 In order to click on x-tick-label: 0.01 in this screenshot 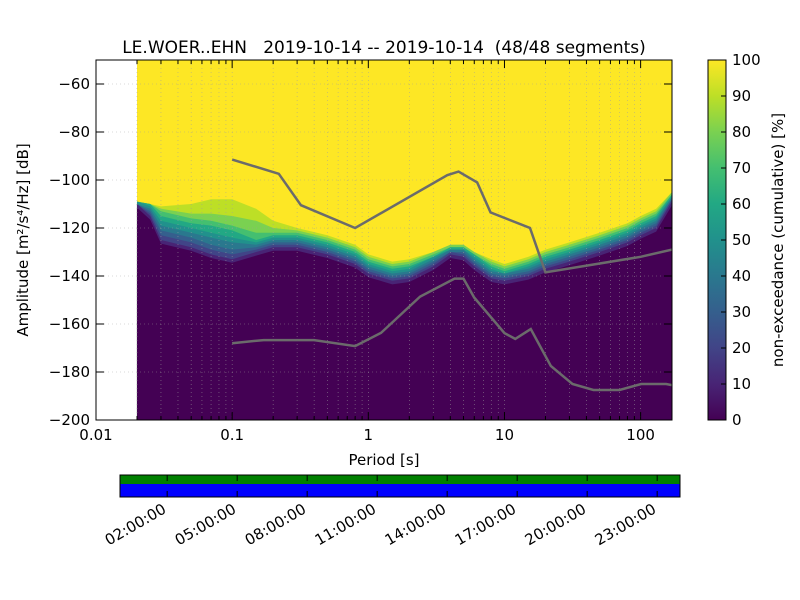, I will do `click(95, 435)`.